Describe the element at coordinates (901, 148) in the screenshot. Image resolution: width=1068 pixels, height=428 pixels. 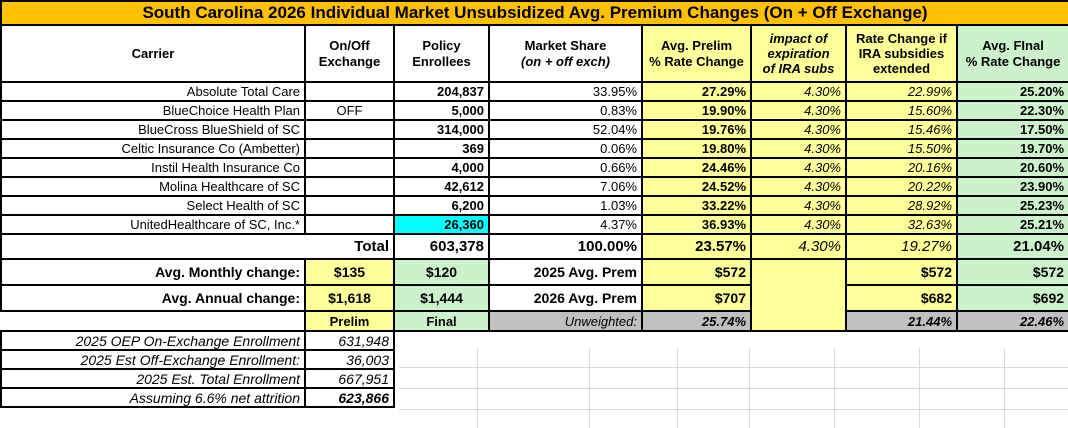
I see `cell-extended: 15.50%` at that location.